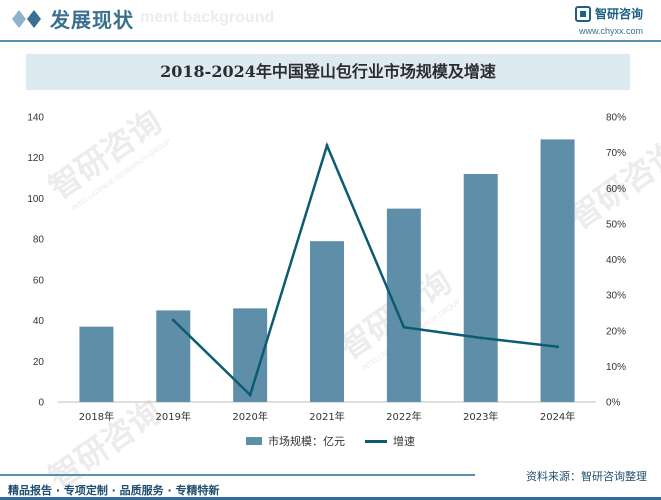 The image size is (661, 500). Describe the element at coordinates (114, 490) in the screenshot. I see `footer-services: 精品报告 · 专项定制 · 品质服务 · 专精特新` at that location.